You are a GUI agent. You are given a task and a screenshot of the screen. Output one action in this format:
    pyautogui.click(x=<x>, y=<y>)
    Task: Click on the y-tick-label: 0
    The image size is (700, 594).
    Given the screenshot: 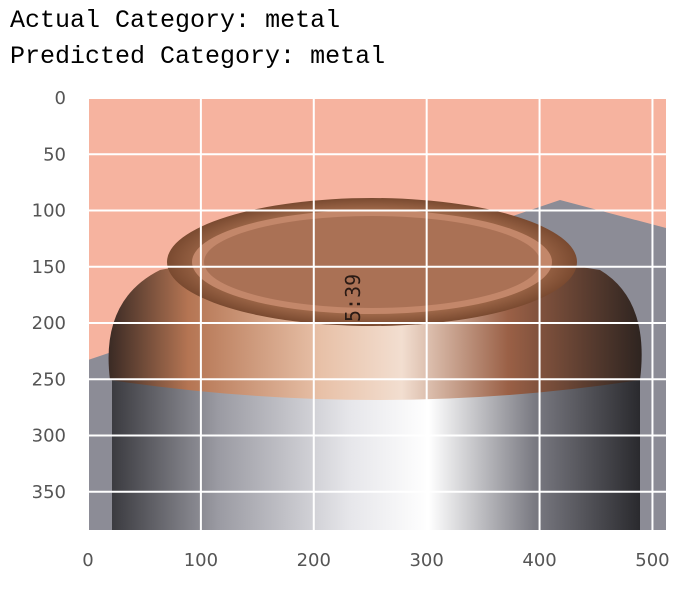 What is the action you would take?
    pyautogui.click(x=60, y=98)
    